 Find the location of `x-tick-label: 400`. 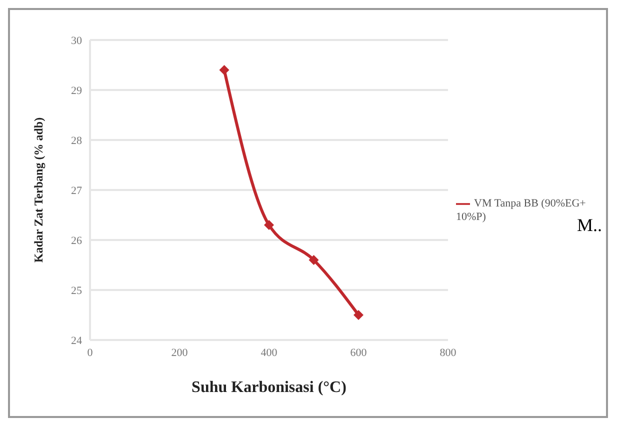

x-tick-label: 400 is located at coordinates (269, 352).